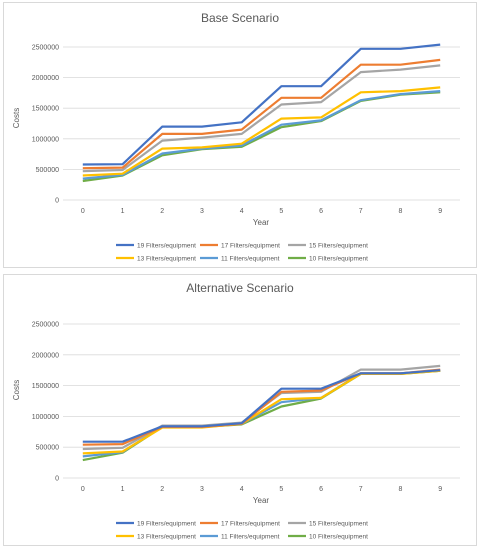 This screenshot has height=550, width=482. What do you see at coordinates (240, 18) in the screenshot?
I see `chart-title: Base Scenario` at bounding box center [240, 18].